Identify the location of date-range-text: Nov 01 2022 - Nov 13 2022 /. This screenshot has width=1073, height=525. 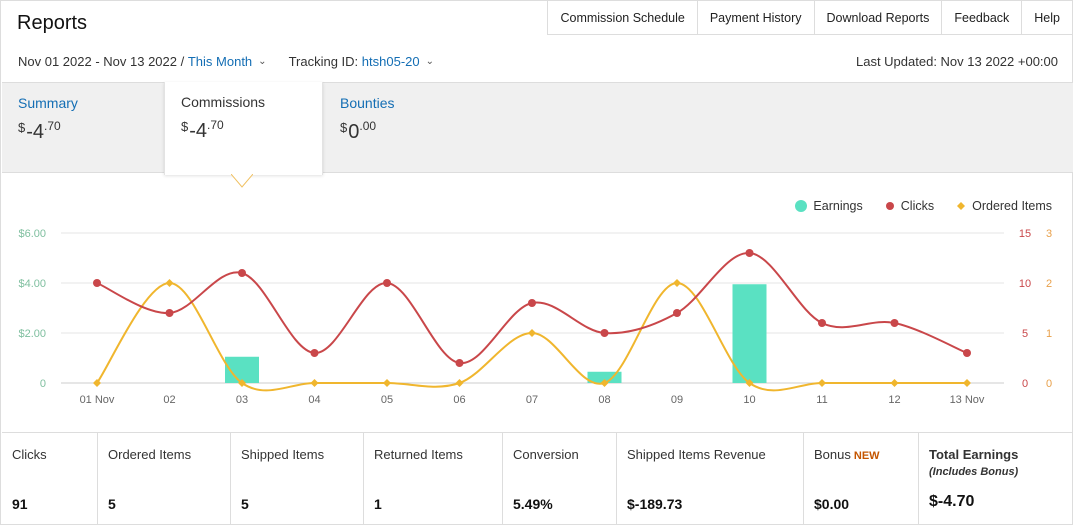
(101, 61).